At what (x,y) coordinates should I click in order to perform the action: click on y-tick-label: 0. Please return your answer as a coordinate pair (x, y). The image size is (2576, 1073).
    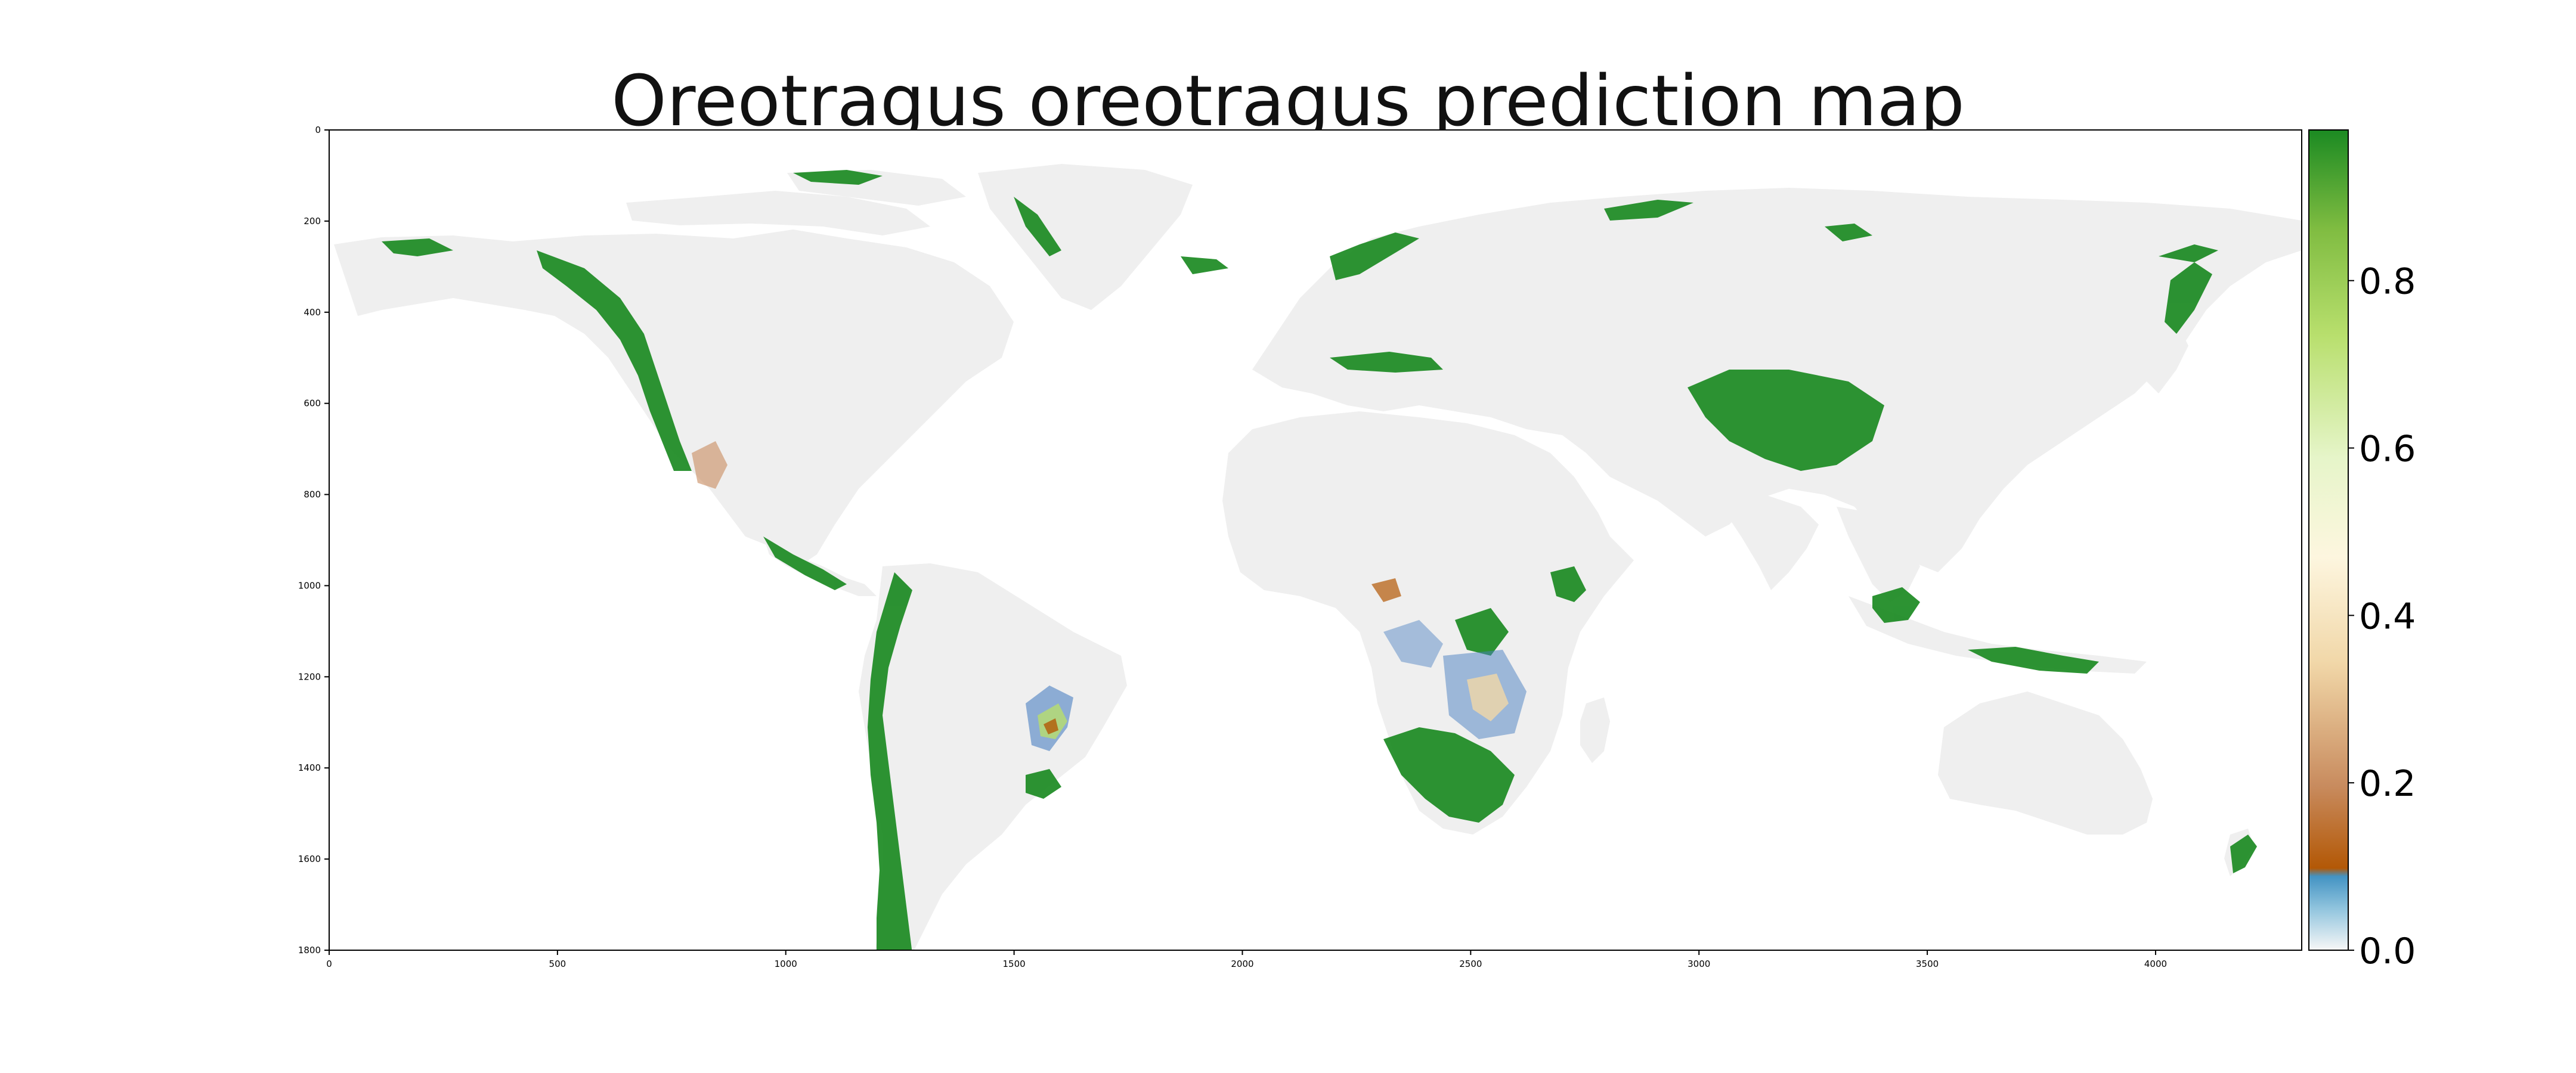
    Looking at the image, I should click on (318, 130).